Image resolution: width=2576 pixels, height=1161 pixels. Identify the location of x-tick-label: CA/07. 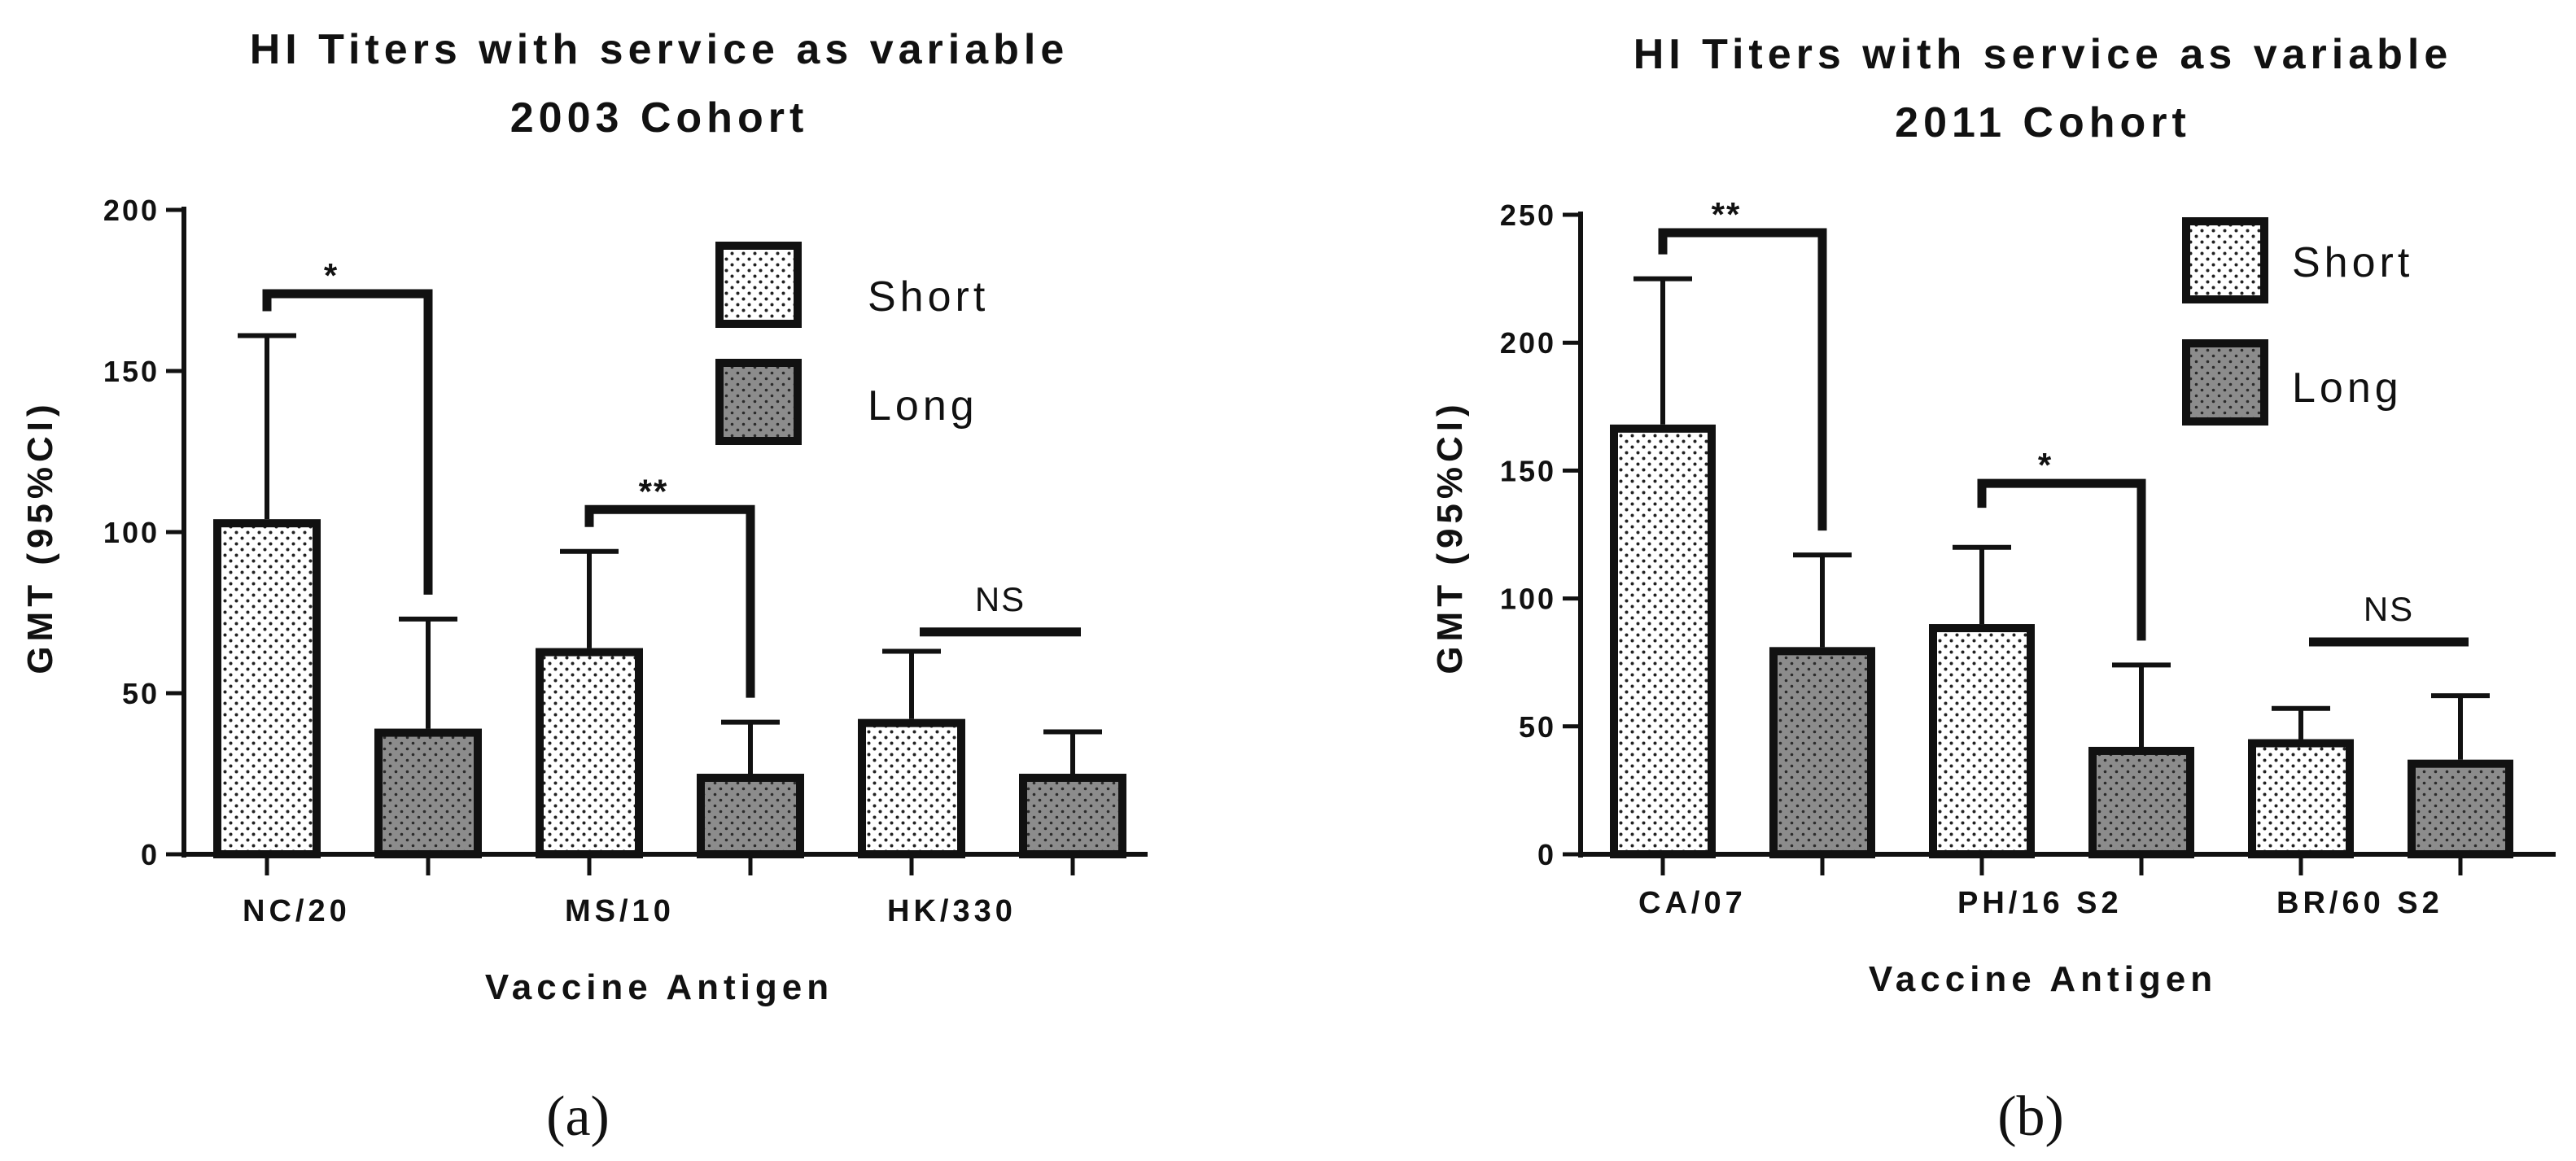
(1692, 903).